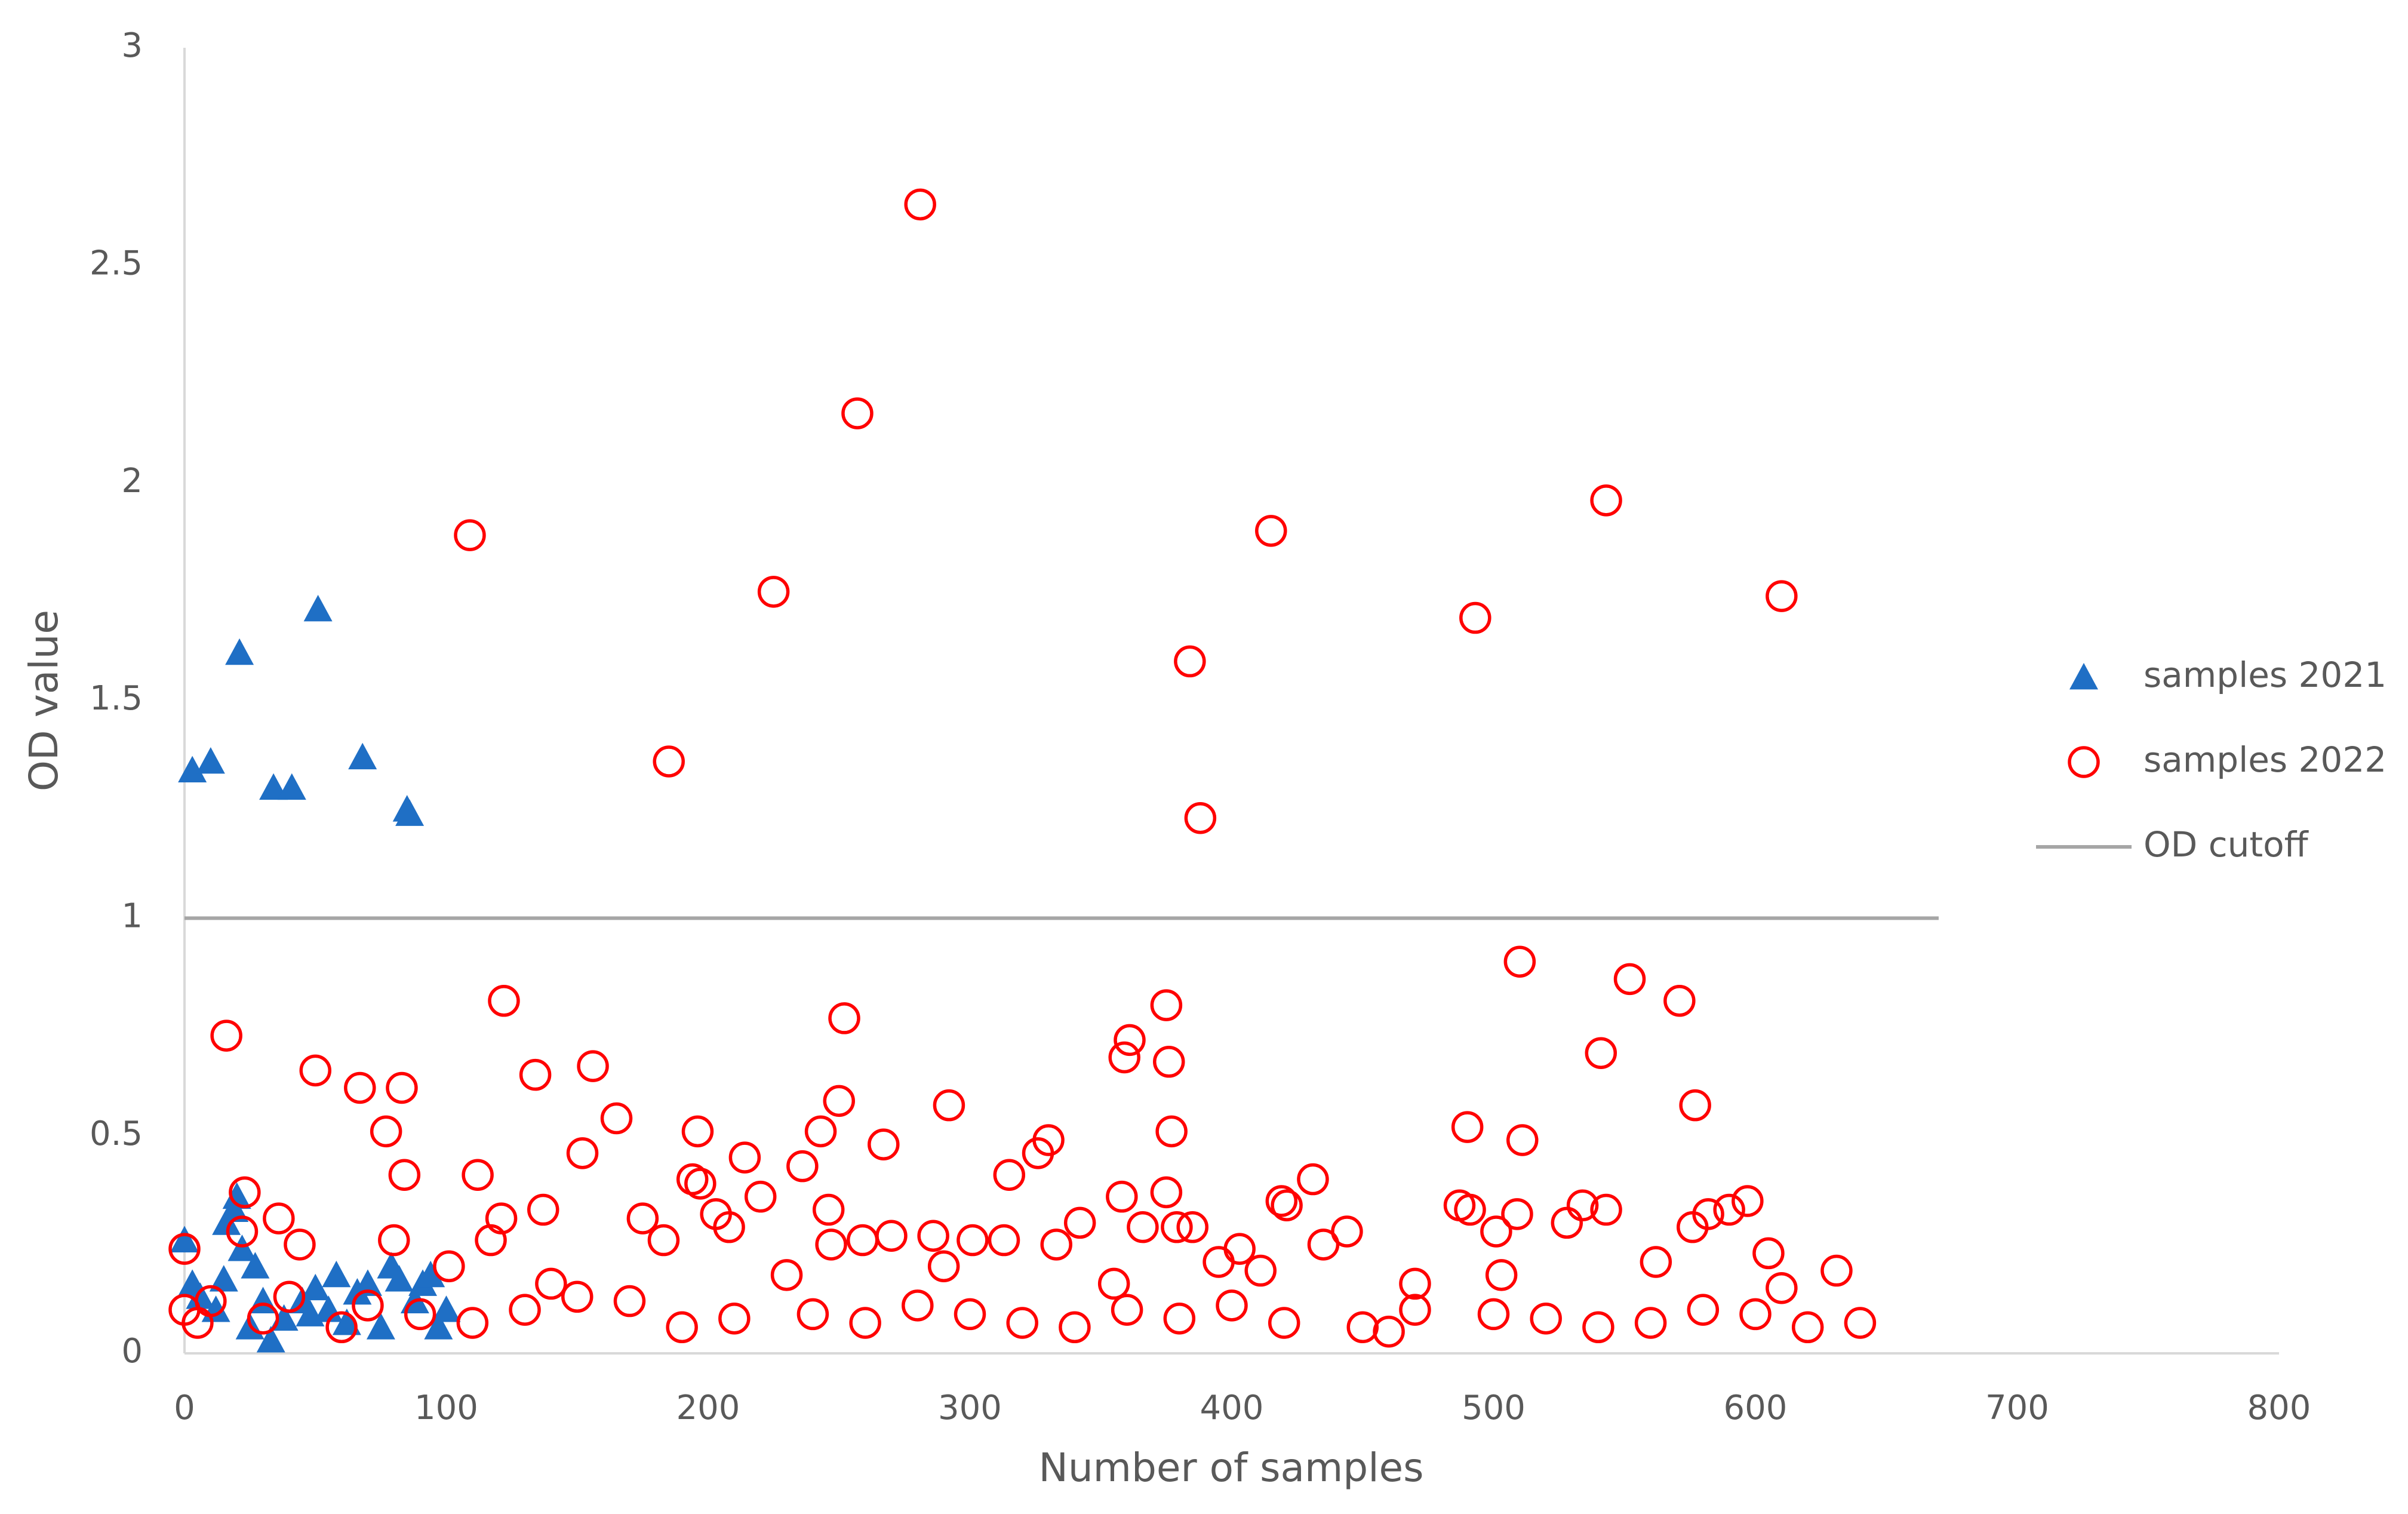  I want to click on legend-label: OD cutoff, so click(2226, 845).